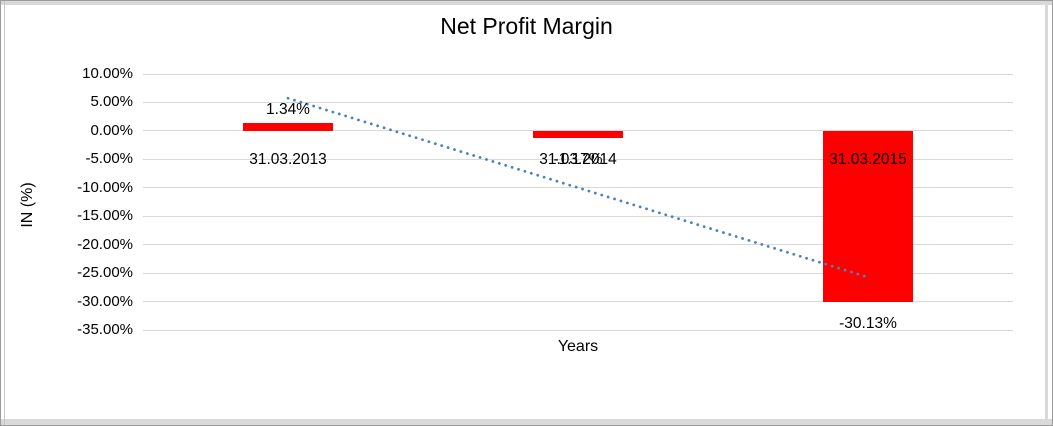 The height and width of the screenshot is (426, 1053). Describe the element at coordinates (526, 26) in the screenshot. I see `chart-title: Net Profit Margin` at that location.